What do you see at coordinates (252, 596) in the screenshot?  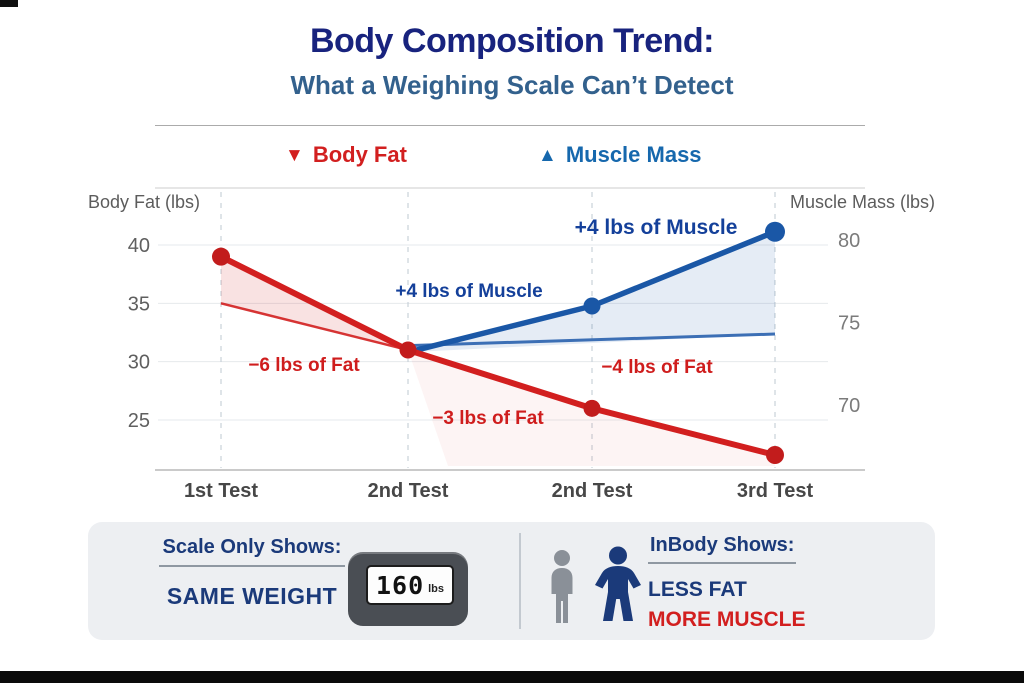 I see `scale-summary-value: SAME WEIGHT` at bounding box center [252, 596].